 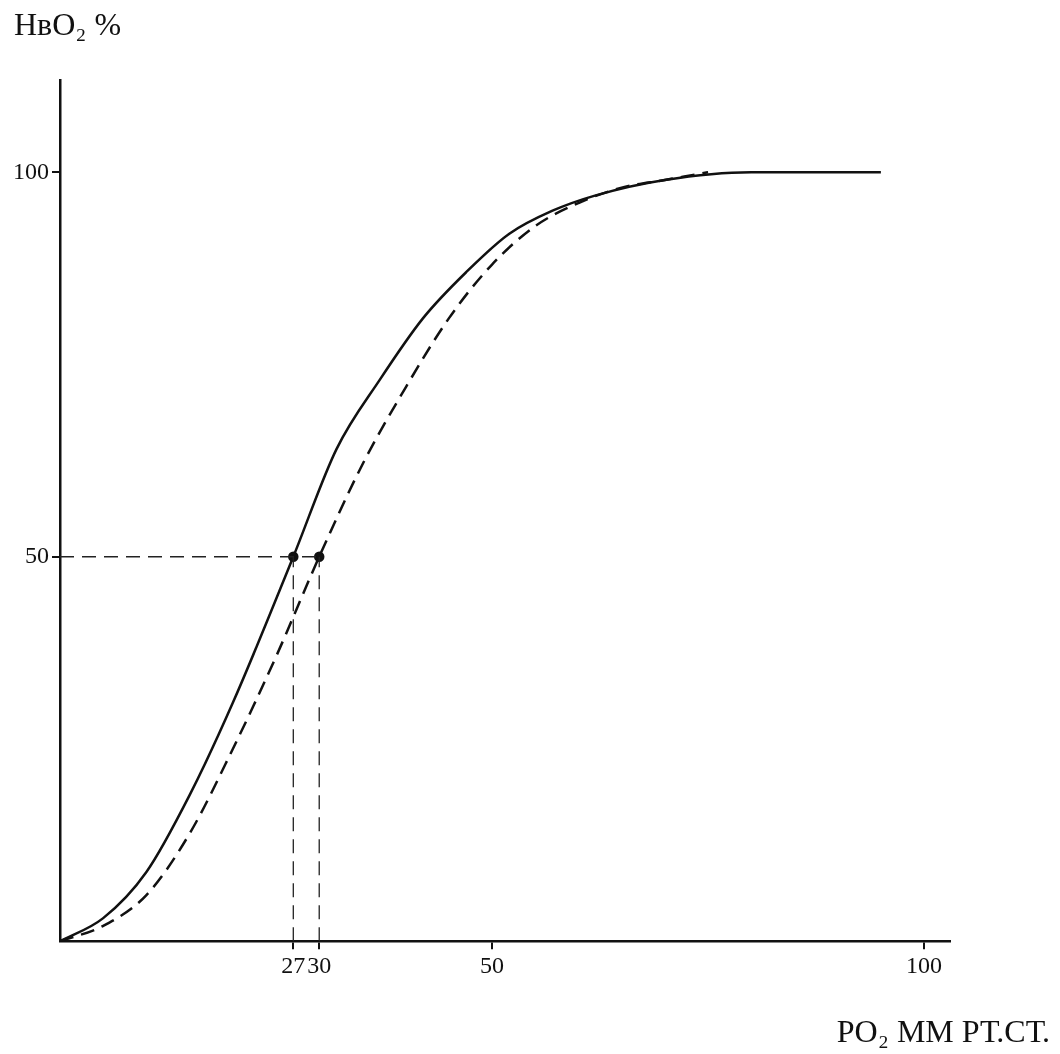 What do you see at coordinates (319, 964) in the screenshot?
I see `x-tick-label: 30` at bounding box center [319, 964].